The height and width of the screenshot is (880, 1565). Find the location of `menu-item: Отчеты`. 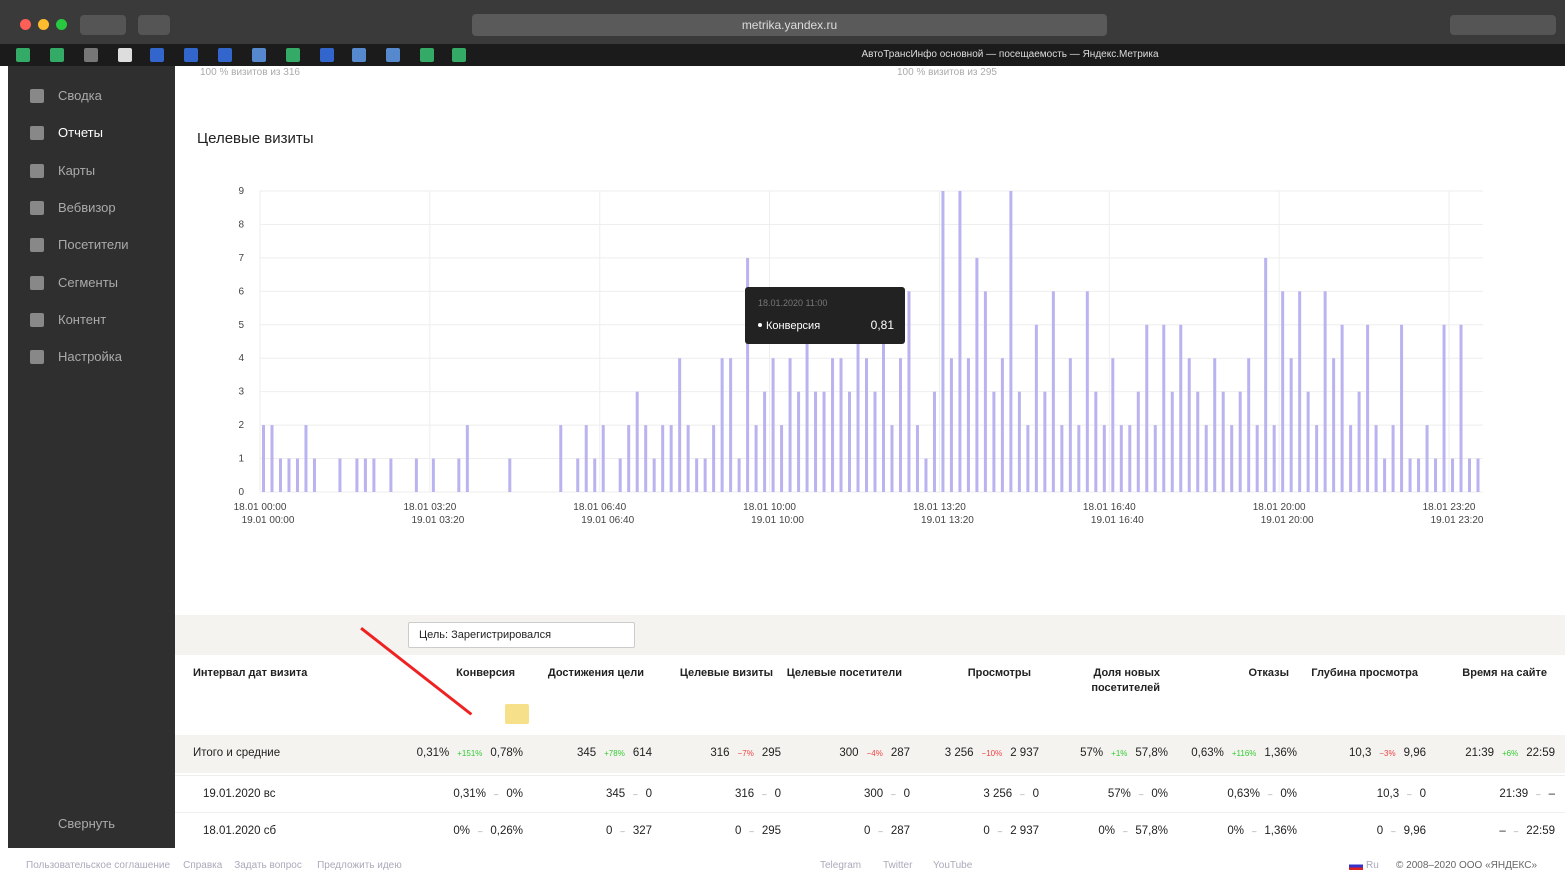

menu-item: Отчеты is located at coordinates (80, 133).